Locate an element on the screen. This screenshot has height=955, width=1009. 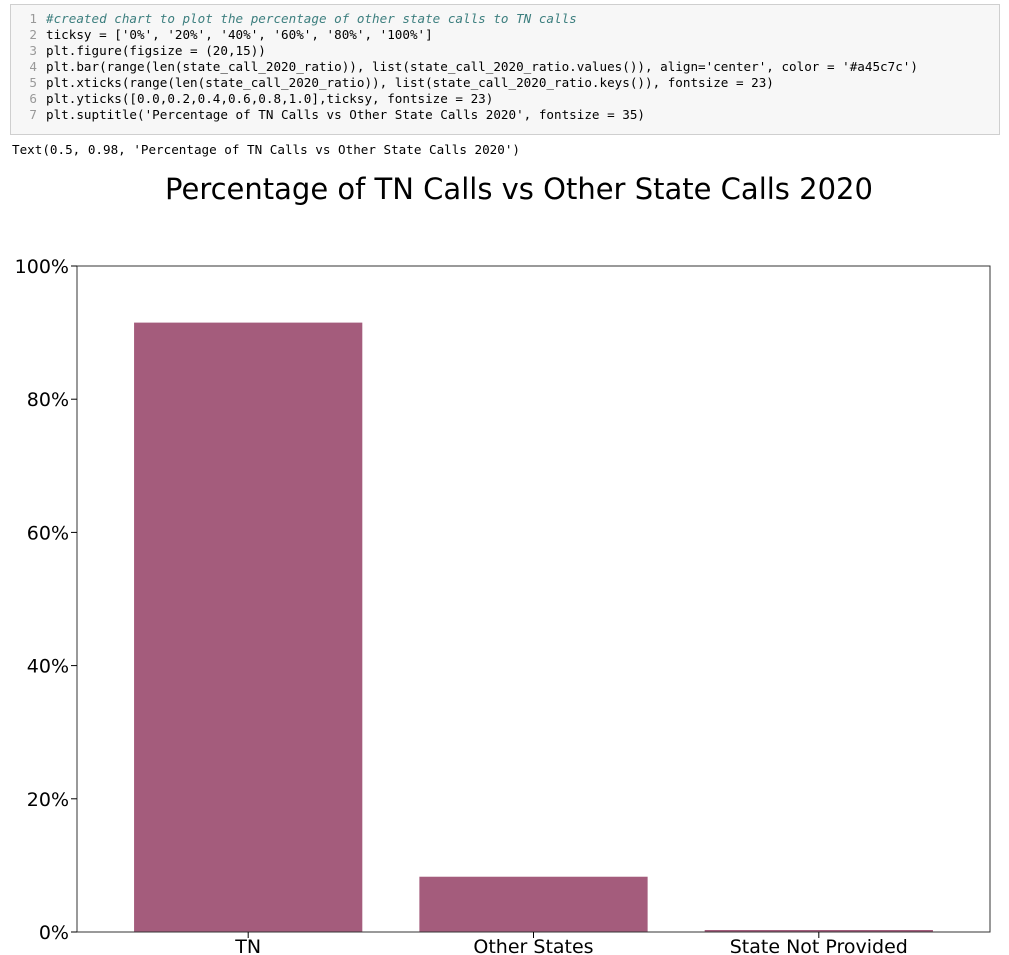
y-tick-label: 40% is located at coordinates (48, 667).